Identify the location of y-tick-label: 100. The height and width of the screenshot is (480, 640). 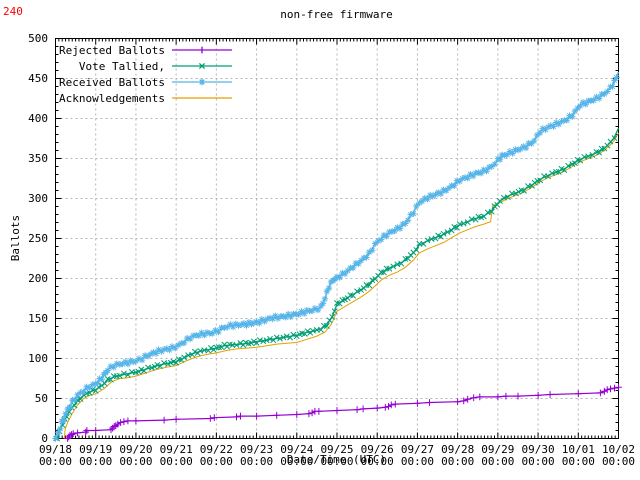
(38, 358).